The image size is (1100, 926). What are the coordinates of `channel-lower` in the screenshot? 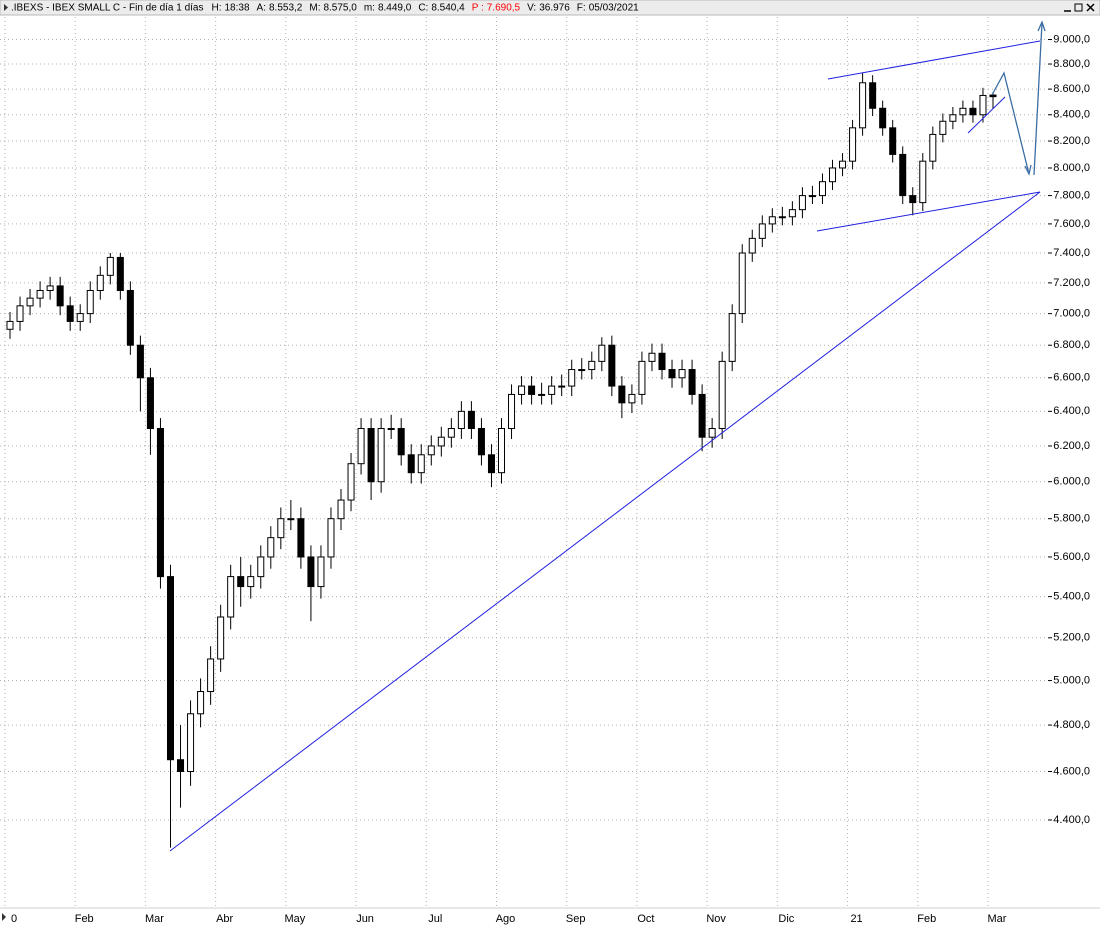 It's located at (928, 211).